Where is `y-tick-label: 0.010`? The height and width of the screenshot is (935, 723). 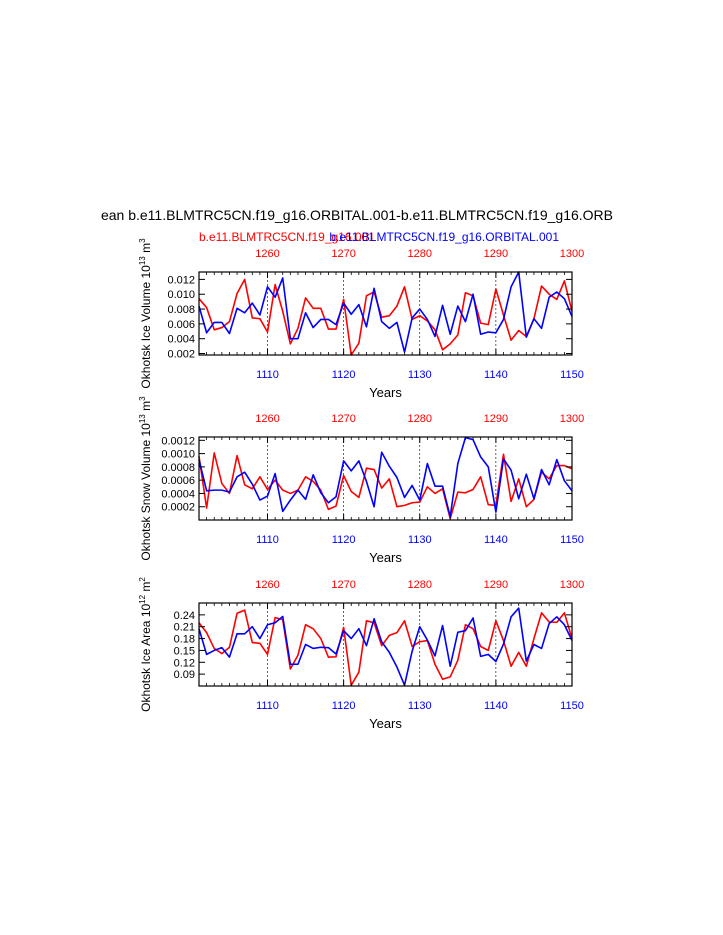 y-tick-label: 0.010 is located at coordinates (181, 295).